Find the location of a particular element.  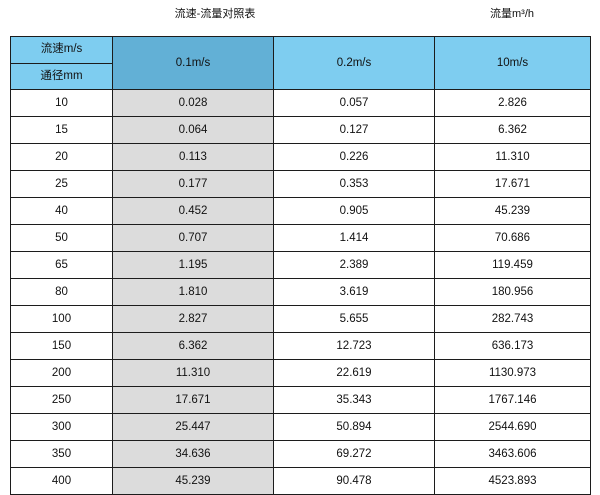

cell-flow-1: 35.343 is located at coordinates (354, 400).